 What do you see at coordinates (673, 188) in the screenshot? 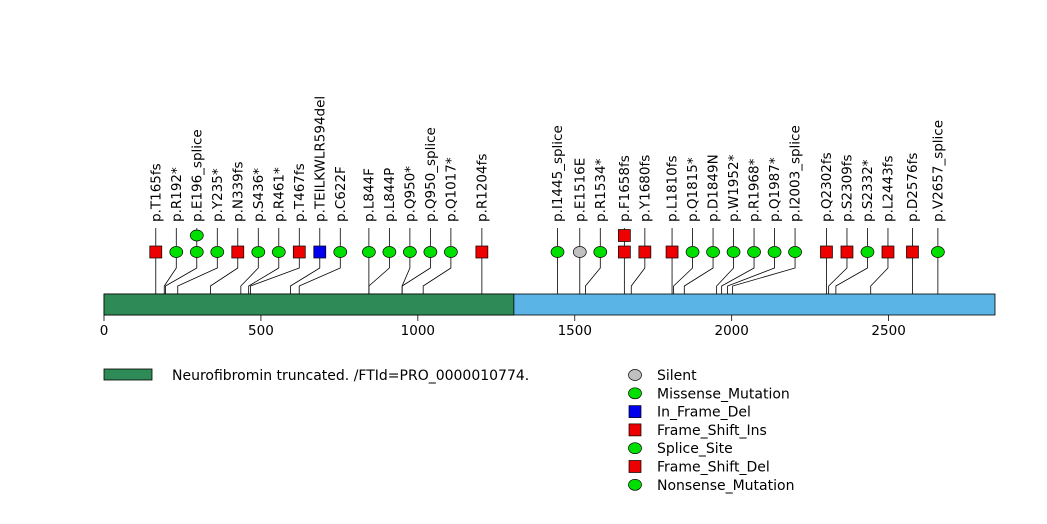
I see `mutation-label: p.L1810fs` at bounding box center [673, 188].